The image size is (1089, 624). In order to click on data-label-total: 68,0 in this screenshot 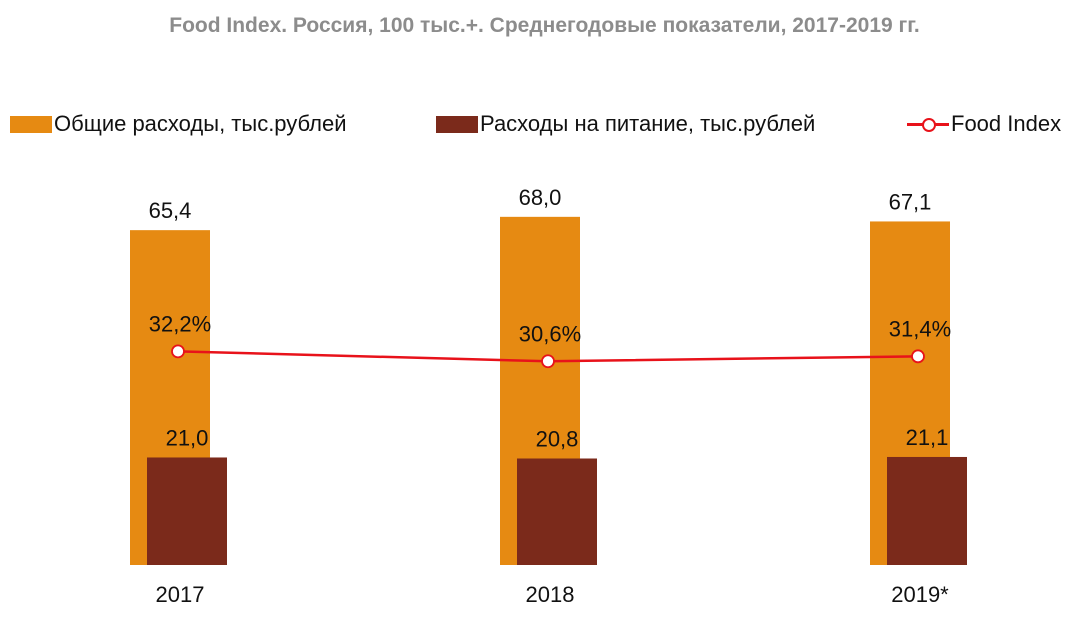, I will do `click(540, 197)`.